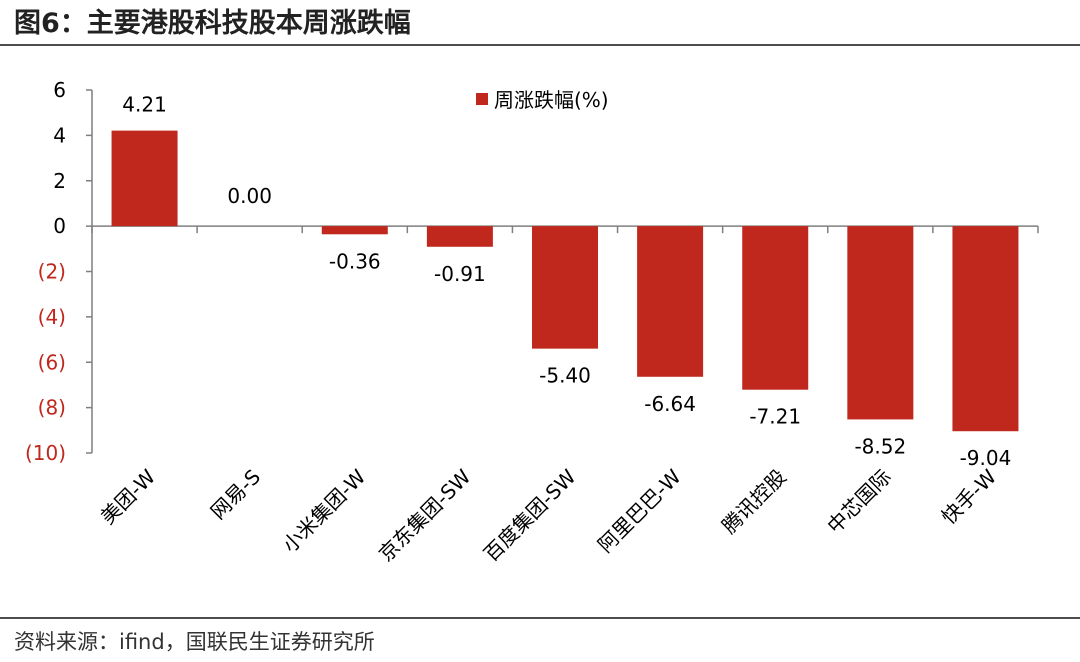 The image size is (1080, 662). Describe the element at coordinates (324, 510) in the screenshot. I see `category-label: 小米集团-W` at that location.